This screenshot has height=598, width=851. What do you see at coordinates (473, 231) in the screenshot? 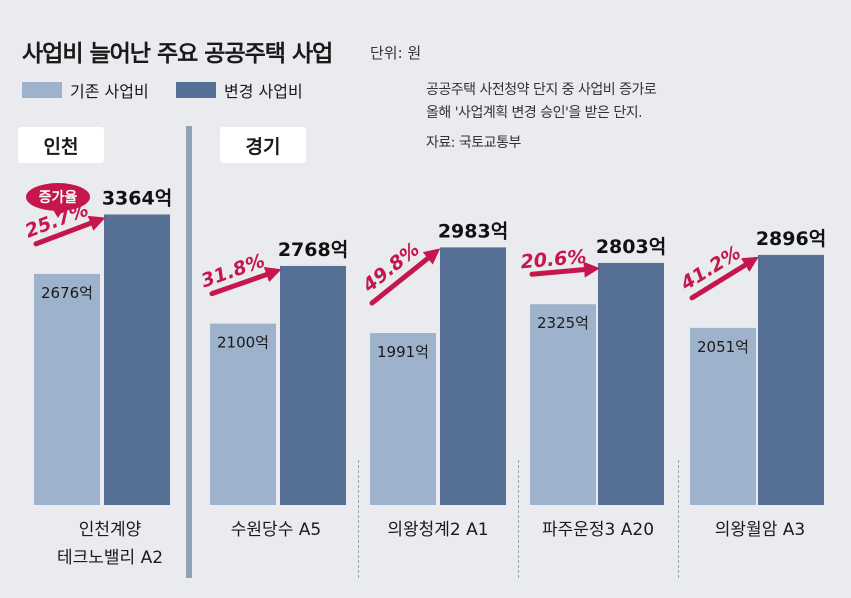
I see `data-label-new-2: 2983억` at bounding box center [473, 231].